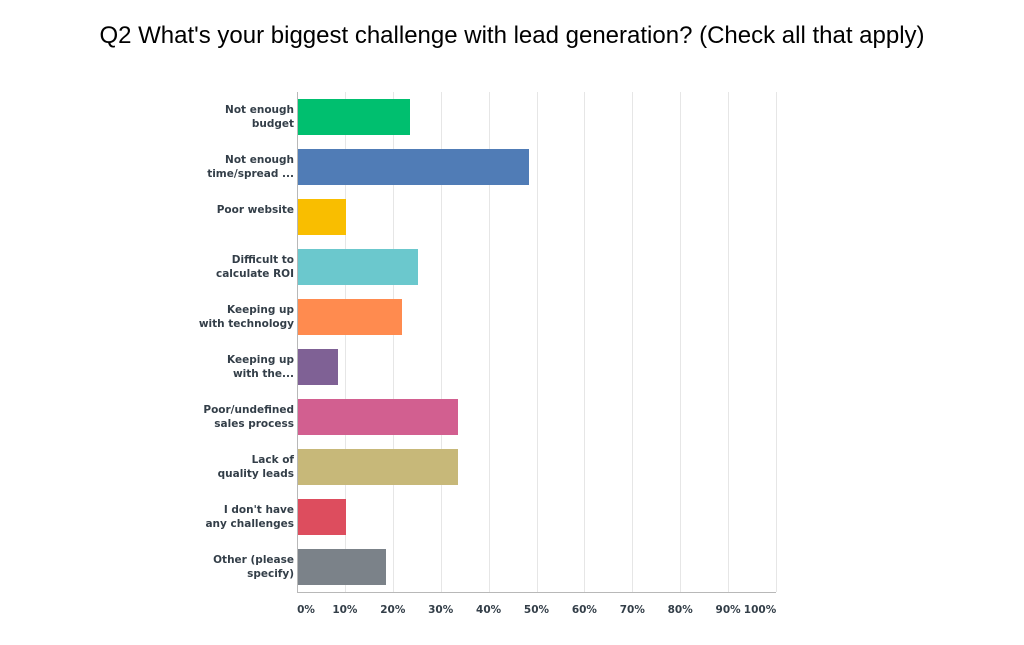 The image size is (1024, 645). Describe the element at coordinates (760, 610) in the screenshot. I see `x-tick-label: 100%` at that location.